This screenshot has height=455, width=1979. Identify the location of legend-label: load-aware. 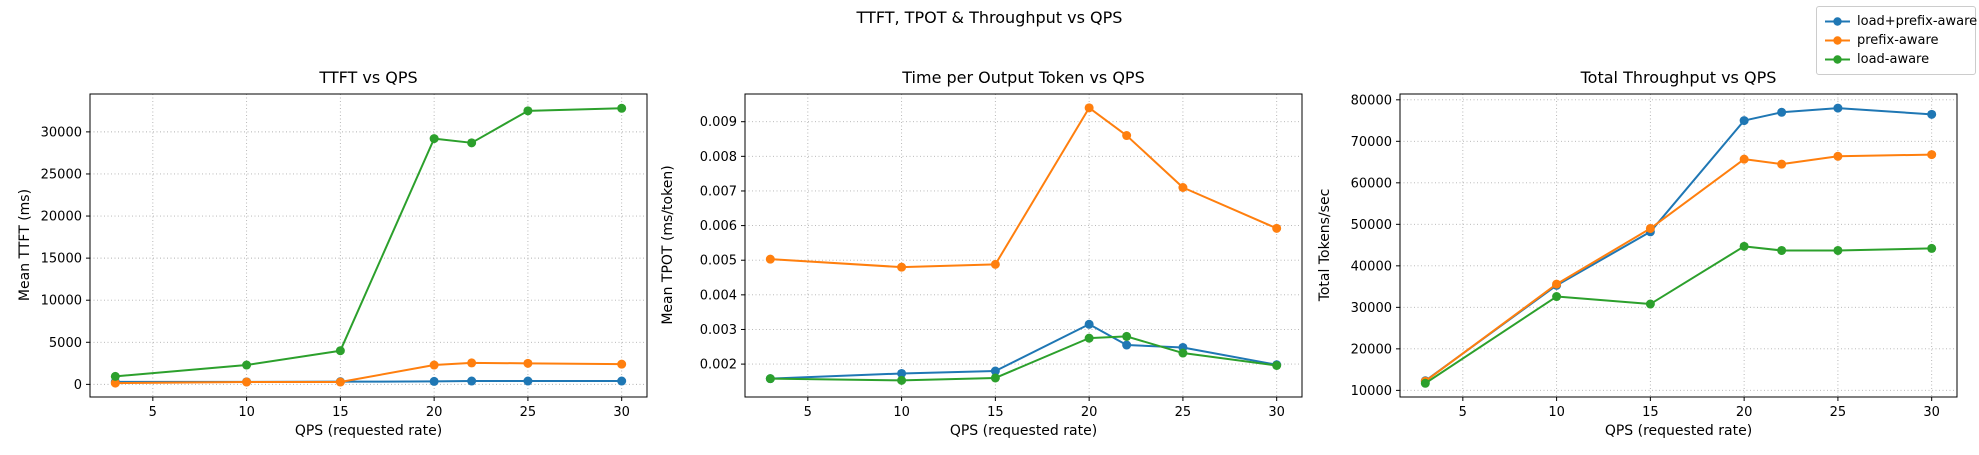
(1893, 59).